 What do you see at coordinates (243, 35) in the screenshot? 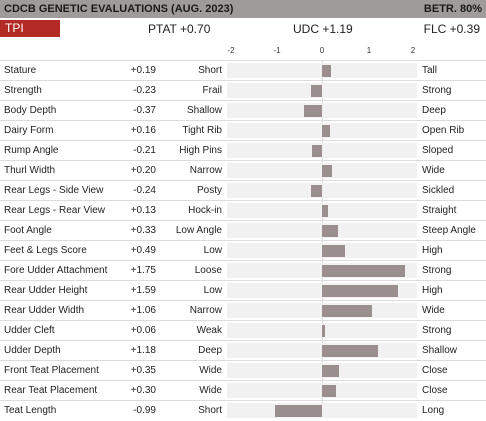
I see `index-row: TPI +2830 PTAT +0.70 UDC +1.19 FLC +0.39` at bounding box center [243, 35].